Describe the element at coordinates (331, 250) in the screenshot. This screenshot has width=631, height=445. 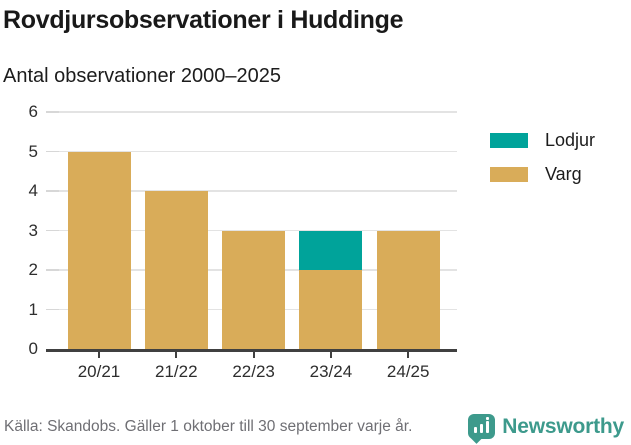
I see `bar-segment-lodjur` at that location.